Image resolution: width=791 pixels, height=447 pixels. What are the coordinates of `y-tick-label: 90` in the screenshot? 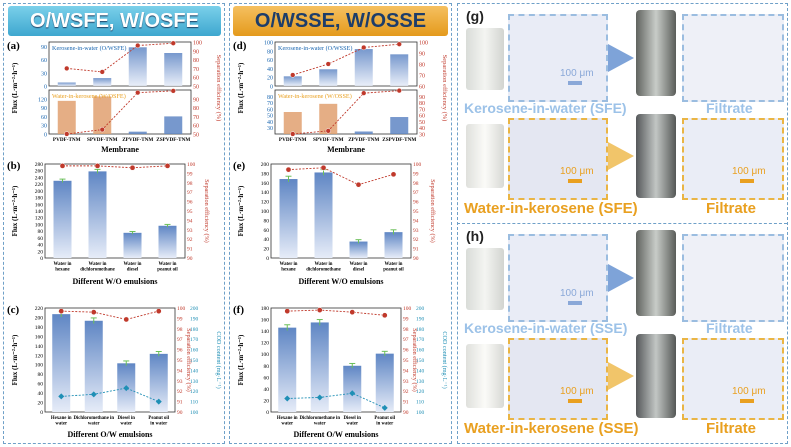 It's located at (44, 109).